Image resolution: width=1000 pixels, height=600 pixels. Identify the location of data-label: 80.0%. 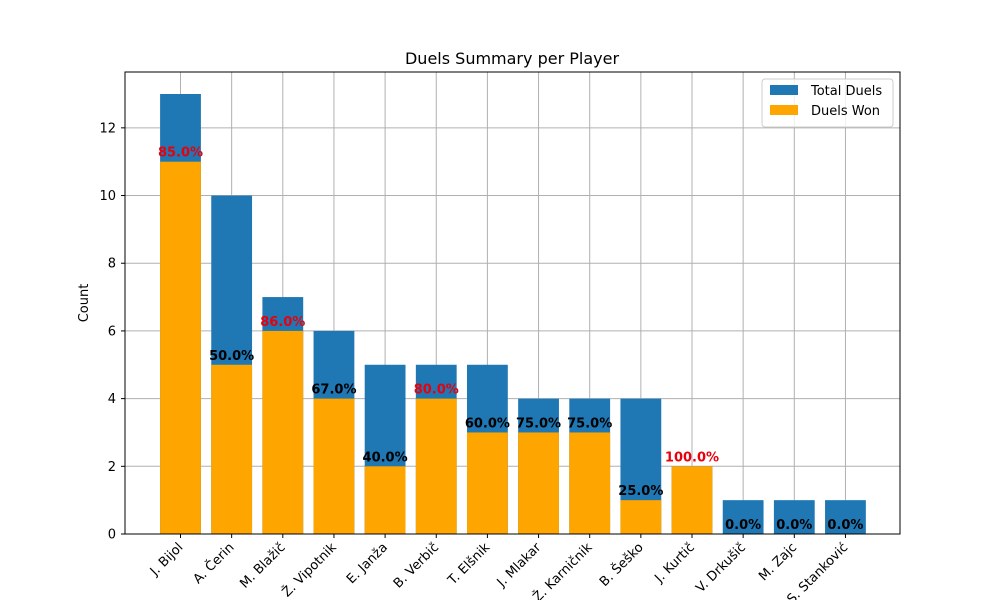
(436, 390).